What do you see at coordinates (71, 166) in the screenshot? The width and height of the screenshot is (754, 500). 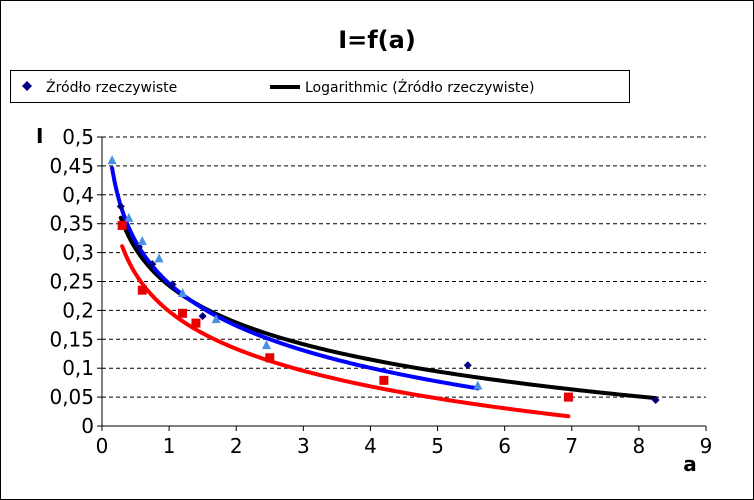 I see `y-tick-label: 0,45` at bounding box center [71, 166].